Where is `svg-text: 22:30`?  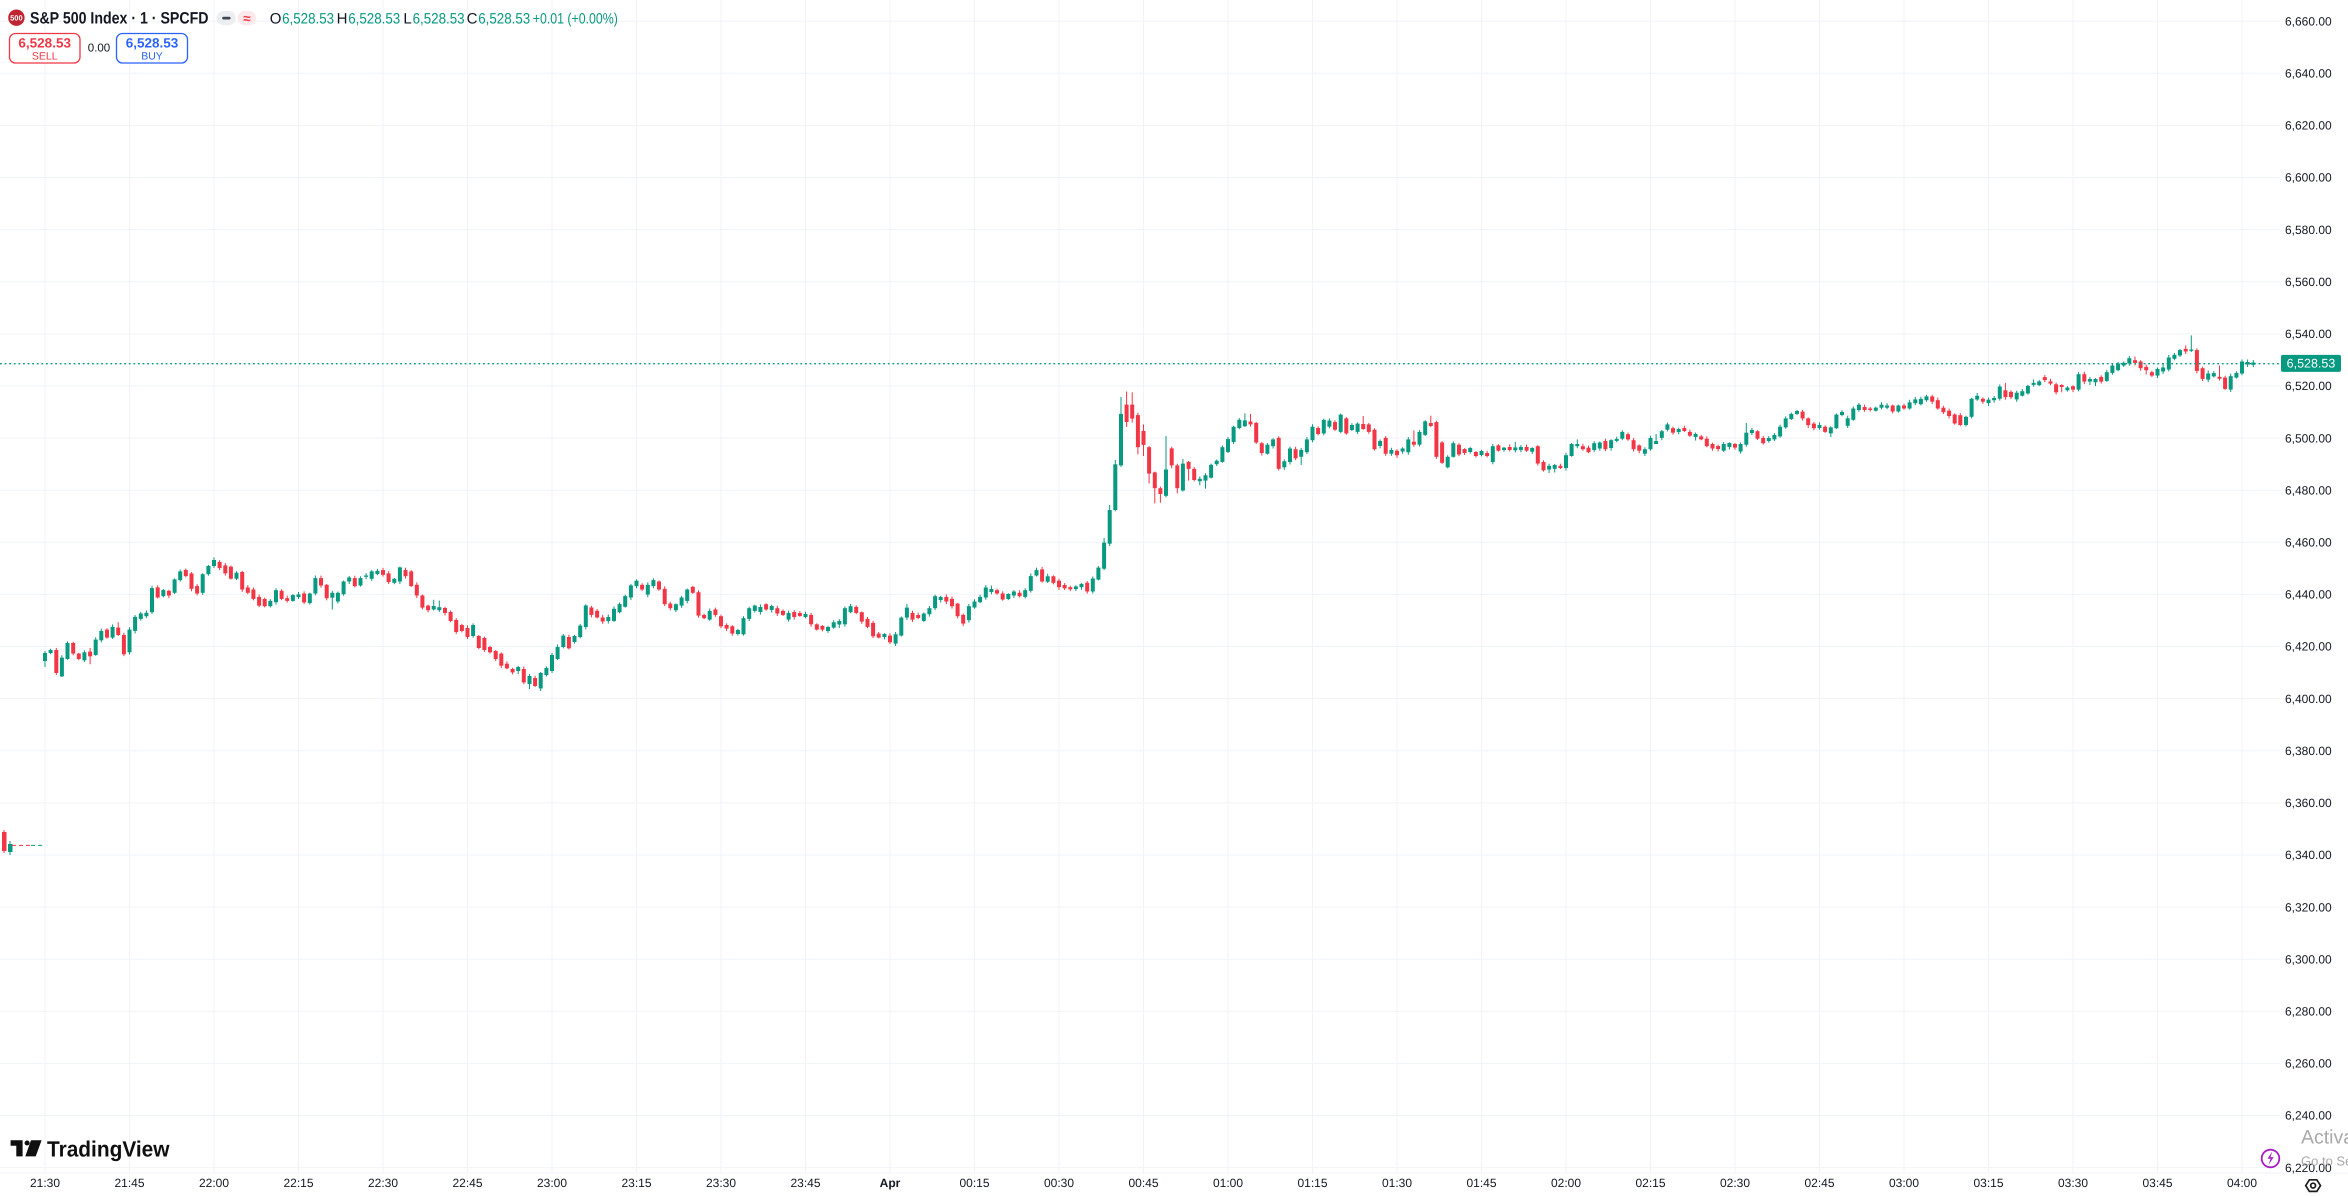
svg-text: 22:30 is located at coordinates (383, 1183).